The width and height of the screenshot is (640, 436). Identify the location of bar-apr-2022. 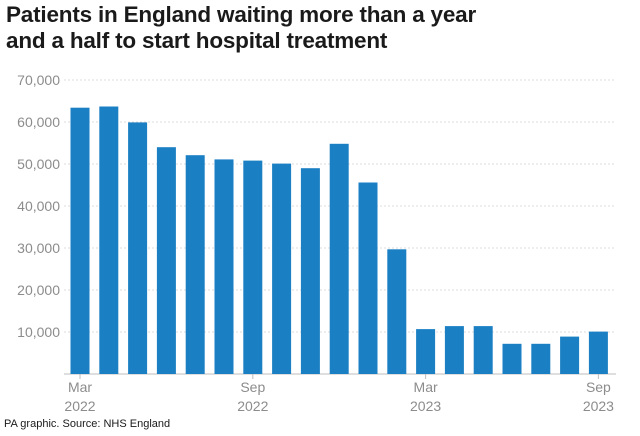
(109, 240).